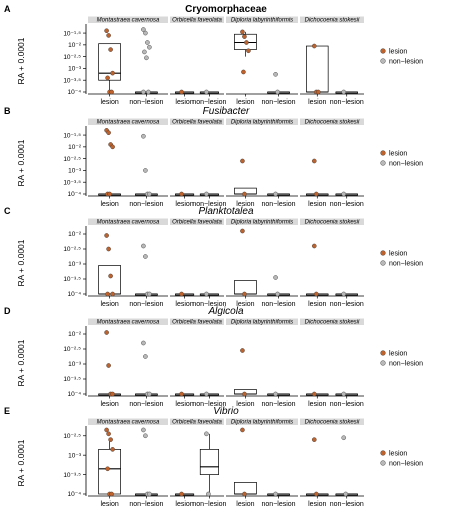 The image size is (474, 513). What do you see at coordinates (75, 334) in the screenshot?
I see `y-tick-label: 10⁻²` at bounding box center [75, 334].